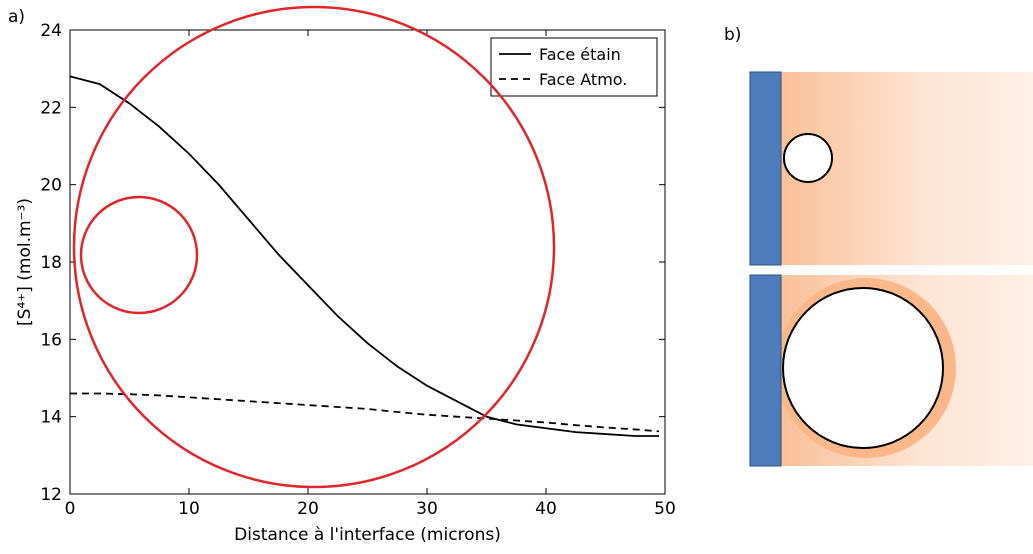  What do you see at coordinates (51, 495) in the screenshot?
I see `y-tick-label: 12` at bounding box center [51, 495].